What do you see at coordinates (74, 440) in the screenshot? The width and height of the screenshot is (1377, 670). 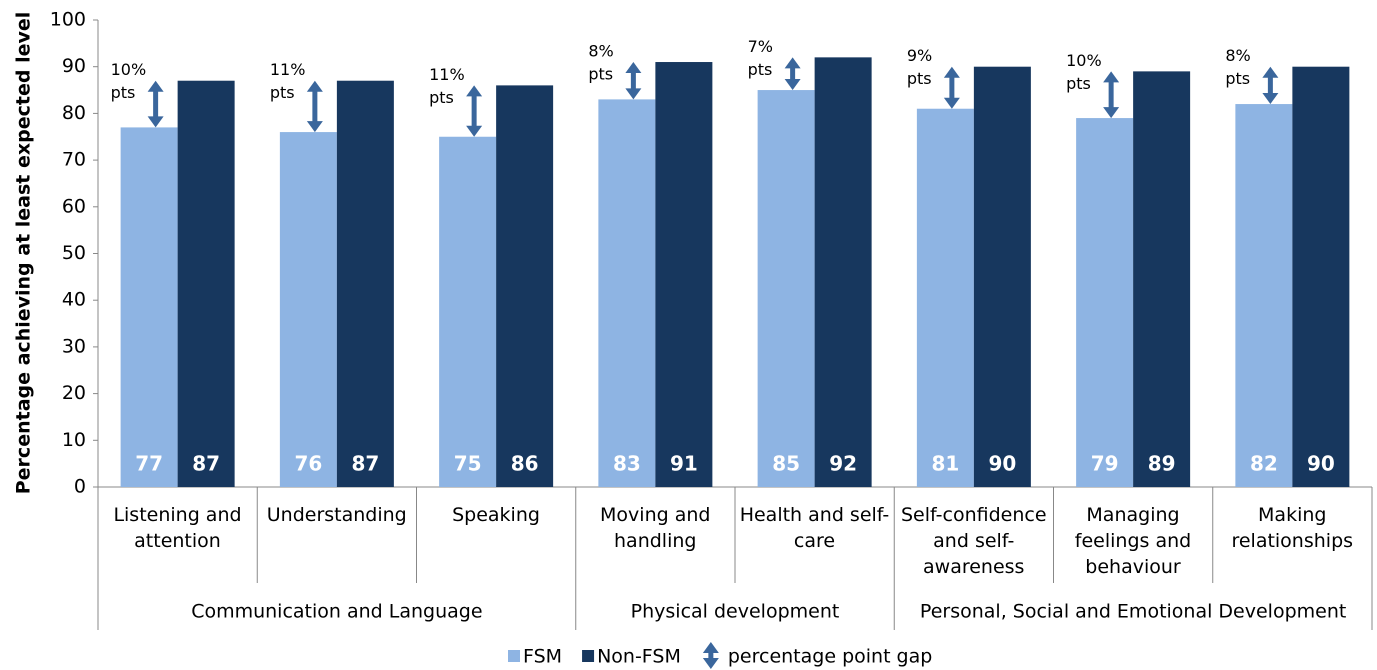 I see `y-tick-label: 10` at bounding box center [74, 440].